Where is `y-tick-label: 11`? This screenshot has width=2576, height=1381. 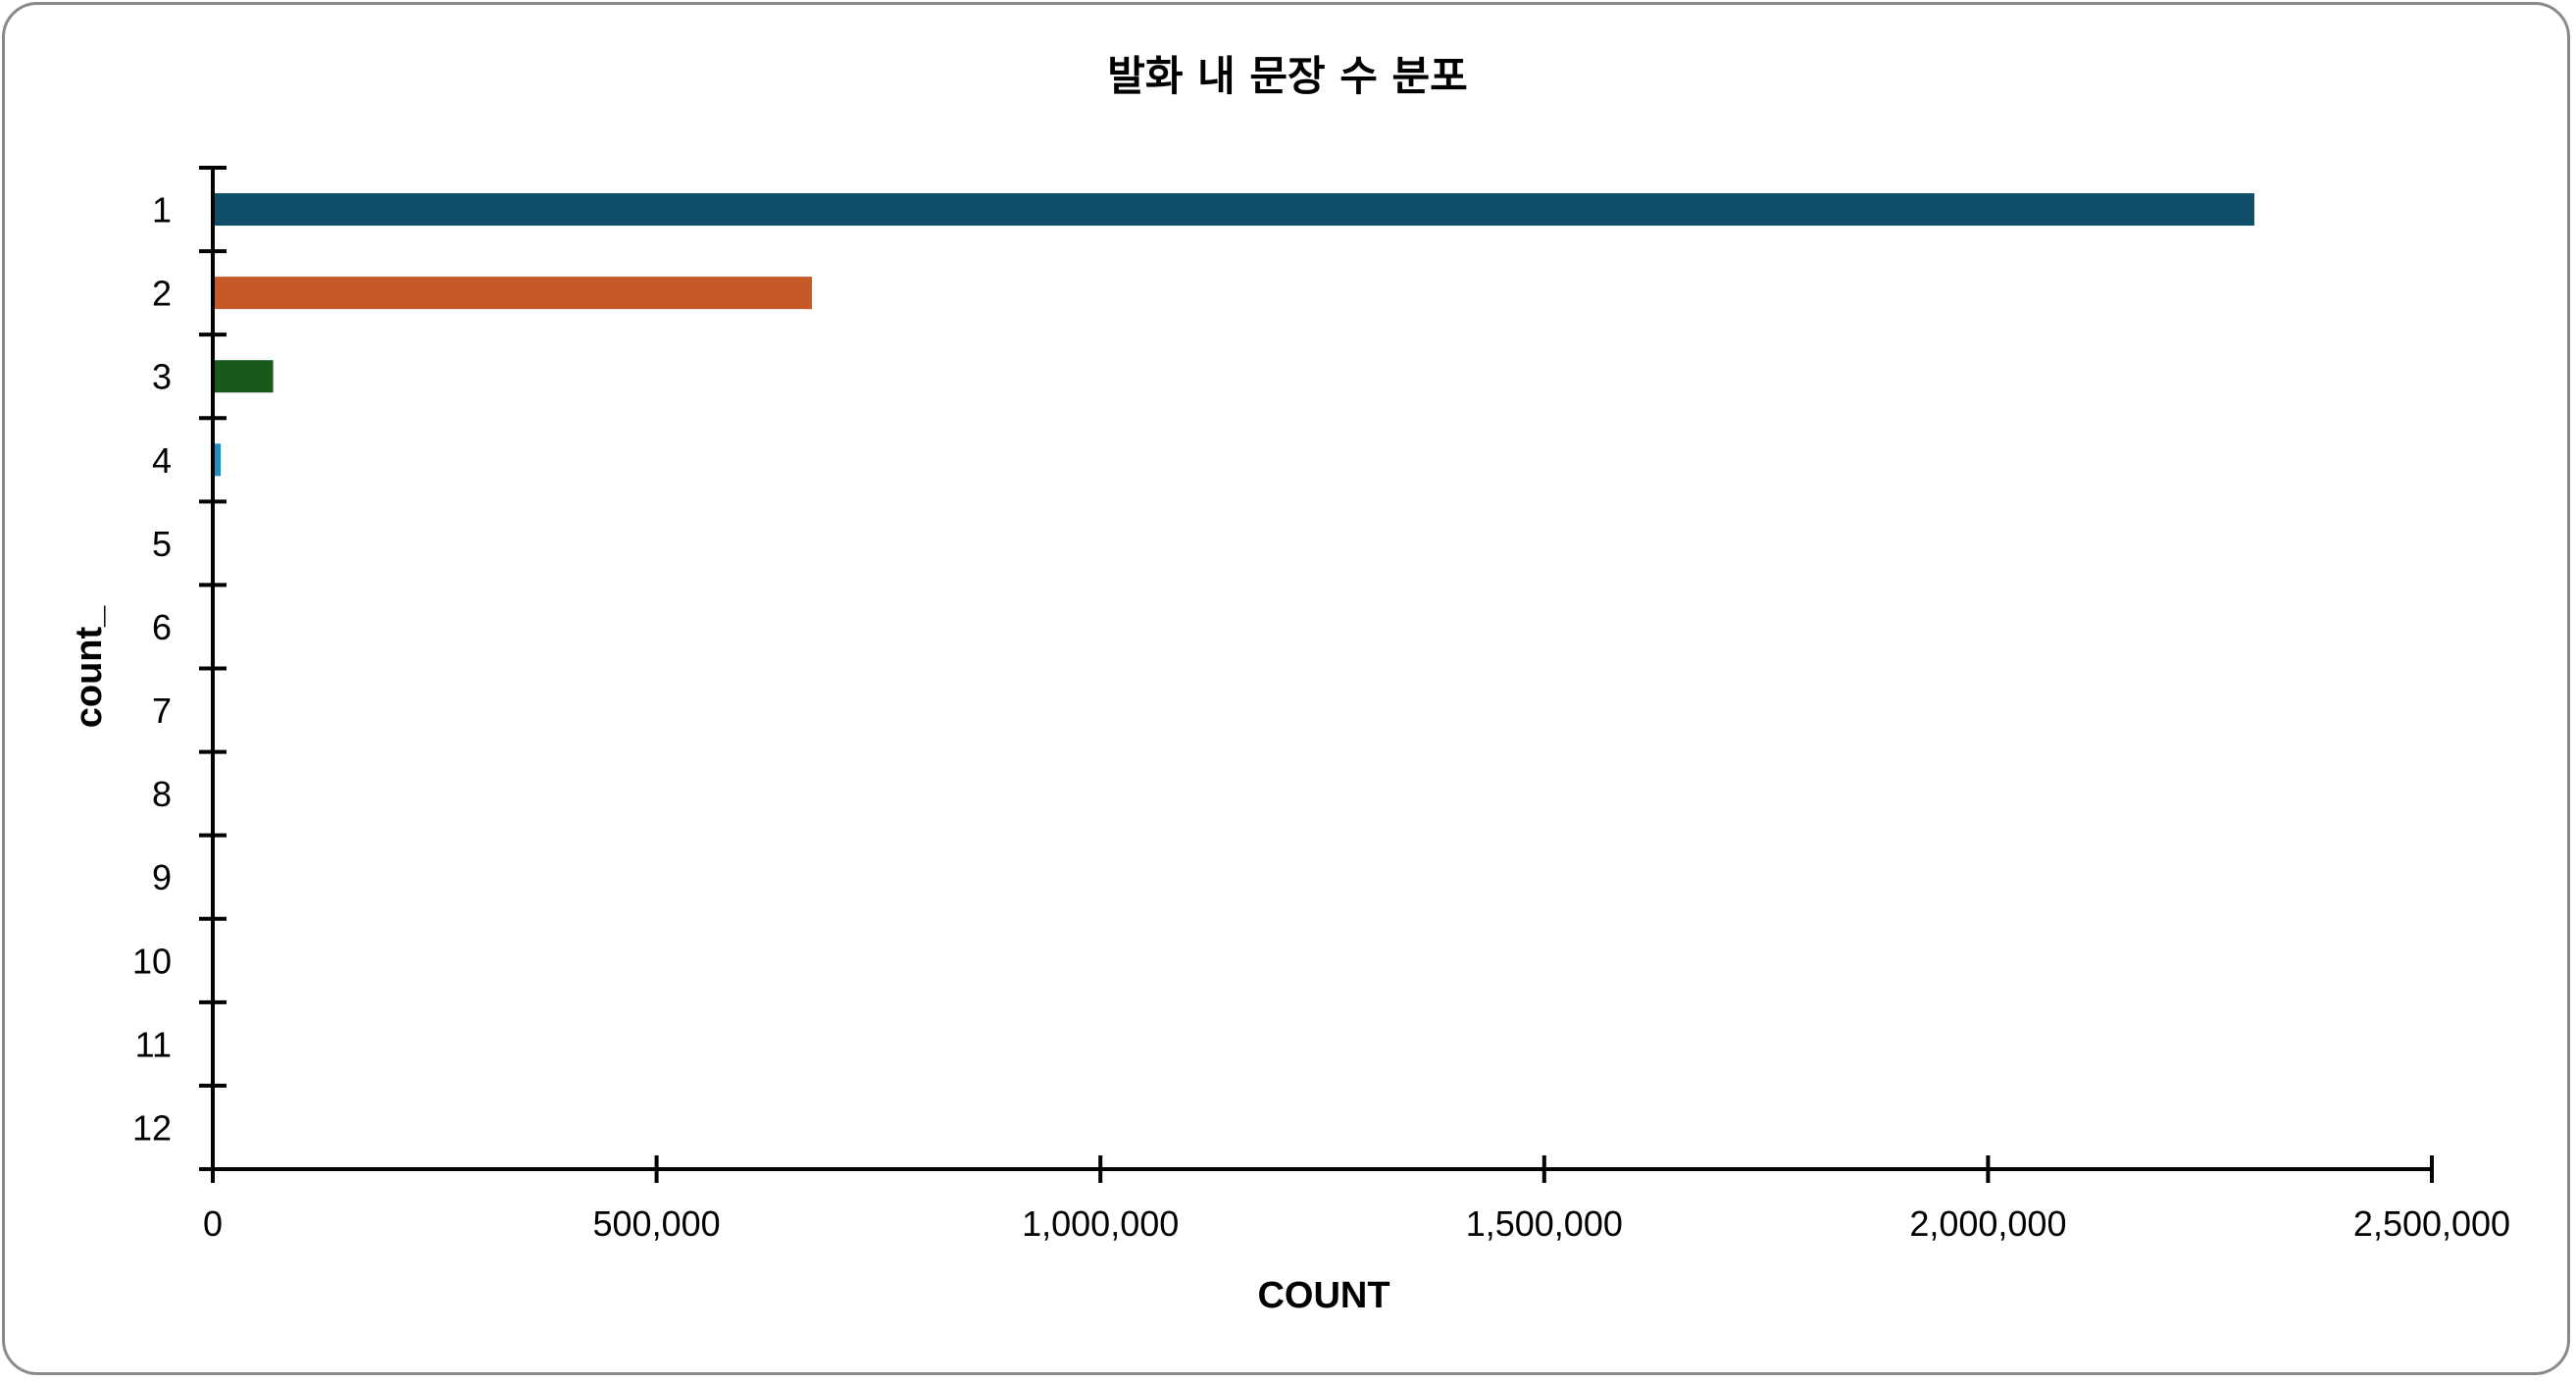 y-tick-label: 11 is located at coordinates (153, 1044).